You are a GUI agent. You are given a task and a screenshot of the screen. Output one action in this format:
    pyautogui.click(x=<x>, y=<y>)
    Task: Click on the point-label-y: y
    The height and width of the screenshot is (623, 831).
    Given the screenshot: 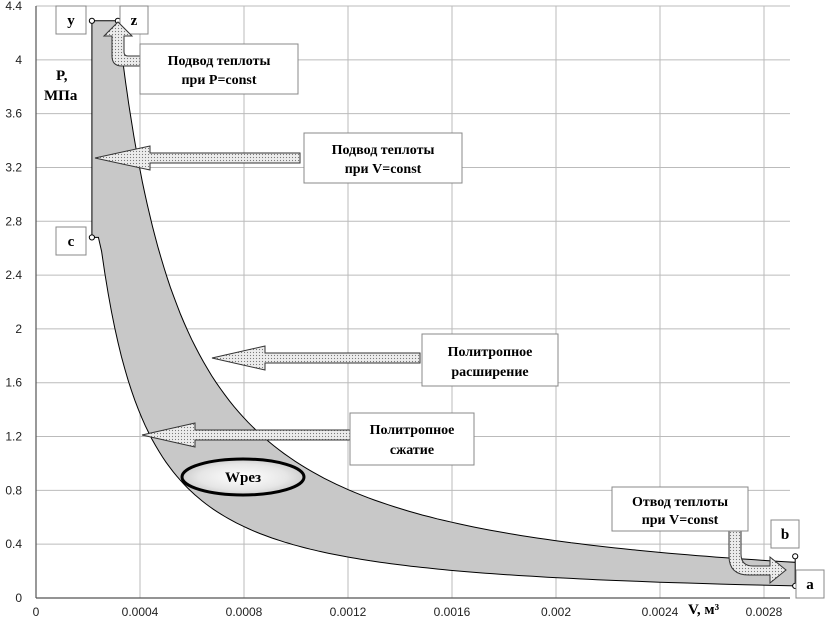 What is the action you would take?
    pyautogui.click(x=71, y=20)
    